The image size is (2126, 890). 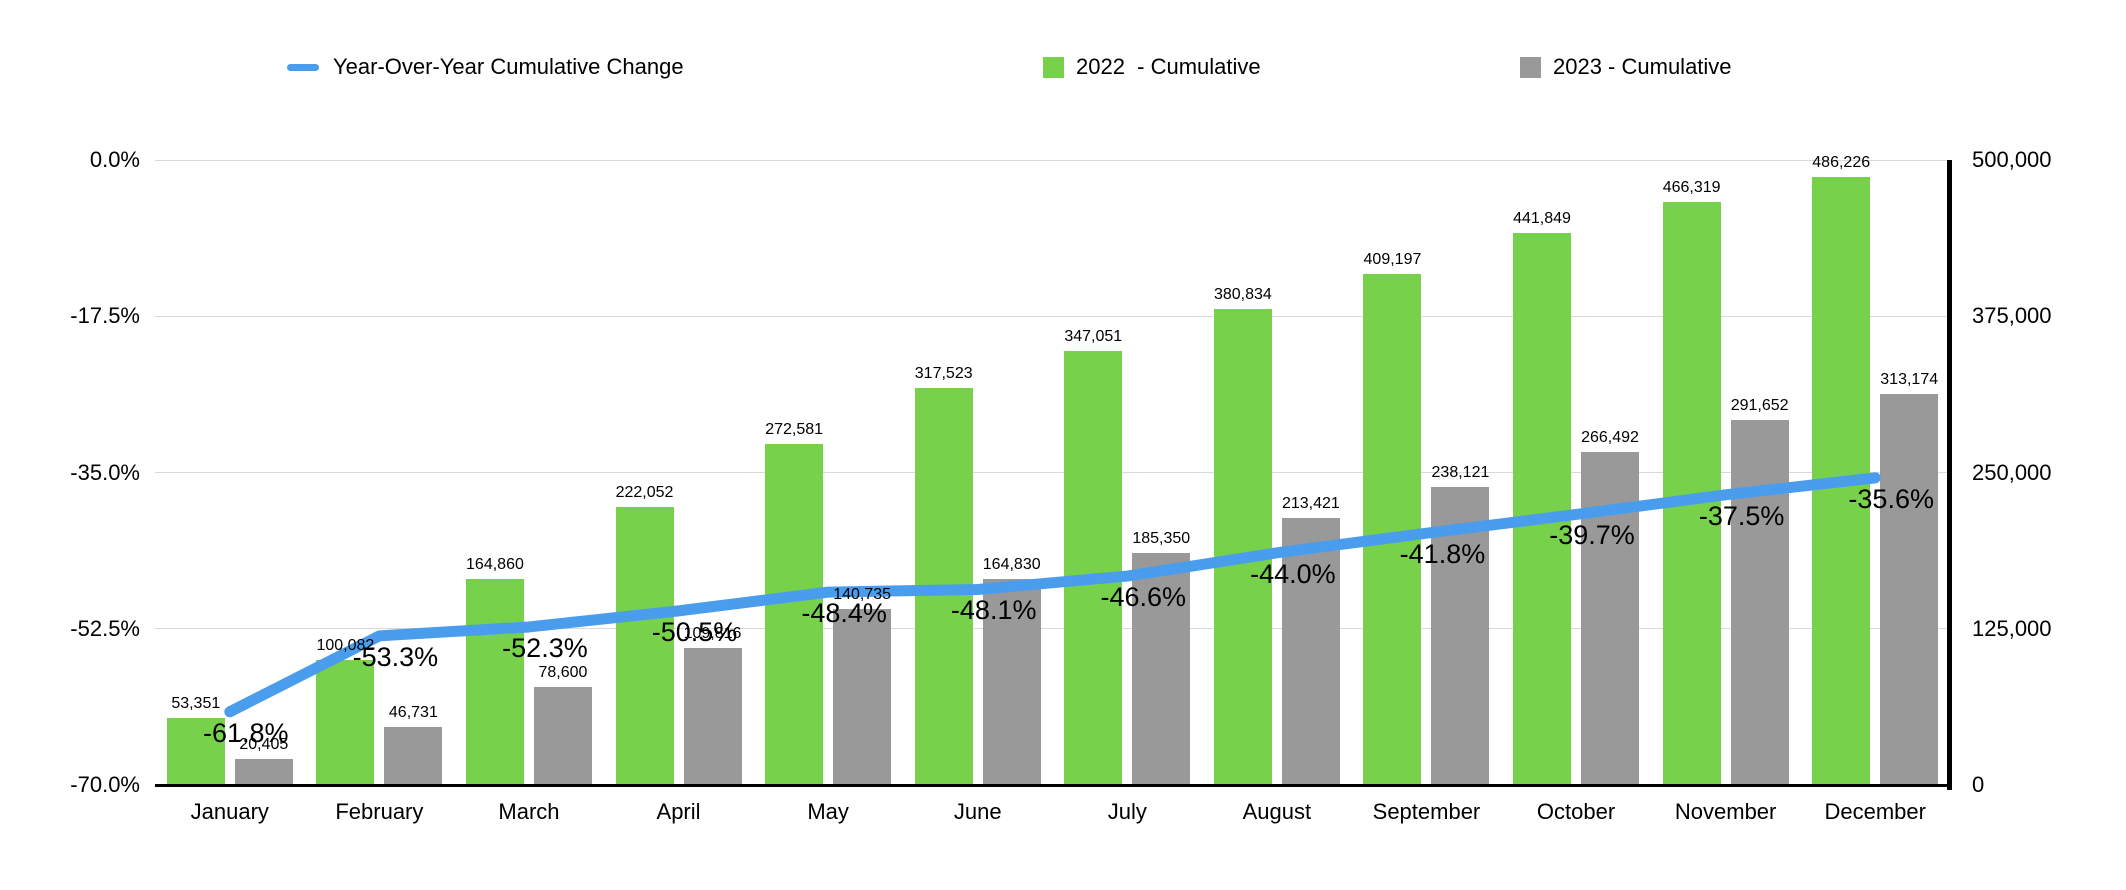 What do you see at coordinates (105, 628) in the screenshot?
I see `left-axis-tick-label: -52.5%` at bounding box center [105, 628].